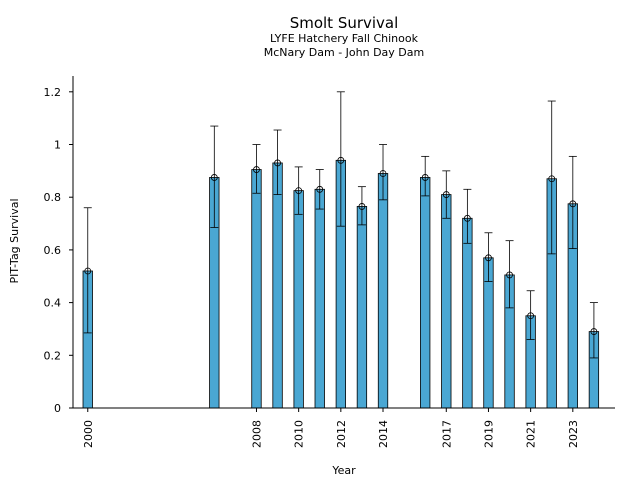 Image resolution: width=640 pixels, height=480 pixels. What do you see at coordinates (531, 434) in the screenshot?
I see `x-tick-label: 2021` at bounding box center [531, 434].